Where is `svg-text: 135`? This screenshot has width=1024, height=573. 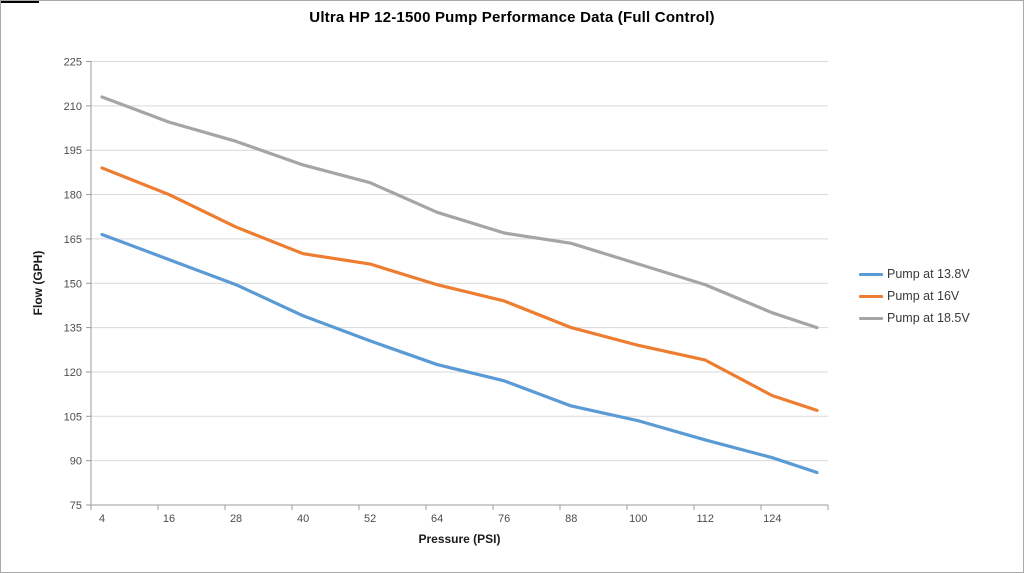
svg-text: 135 is located at coordinates (73, 329).